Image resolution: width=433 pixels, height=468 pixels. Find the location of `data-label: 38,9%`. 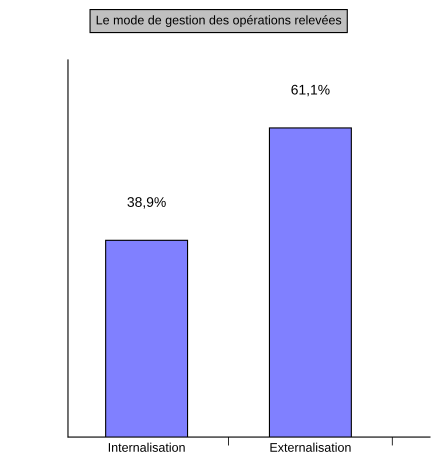

data-label: 38,9% is located at coordinates (146, 203).